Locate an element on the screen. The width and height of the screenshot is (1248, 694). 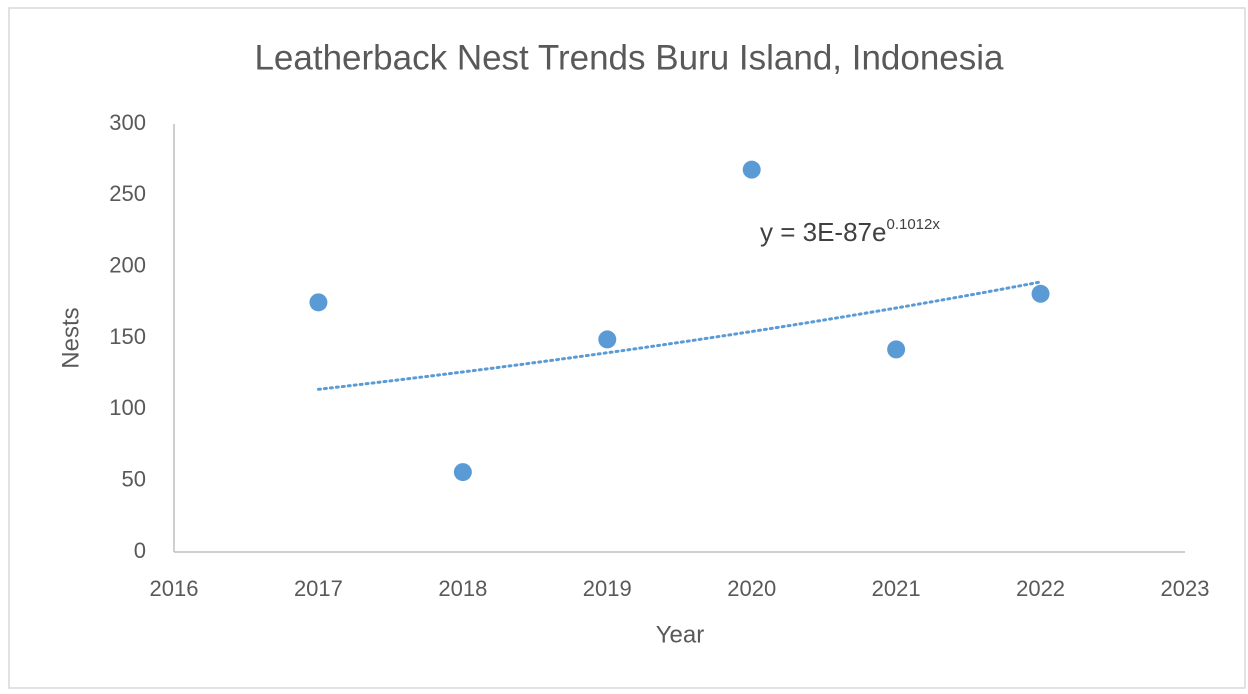
x-axis-title: Year is located at coordinates (680, 634).